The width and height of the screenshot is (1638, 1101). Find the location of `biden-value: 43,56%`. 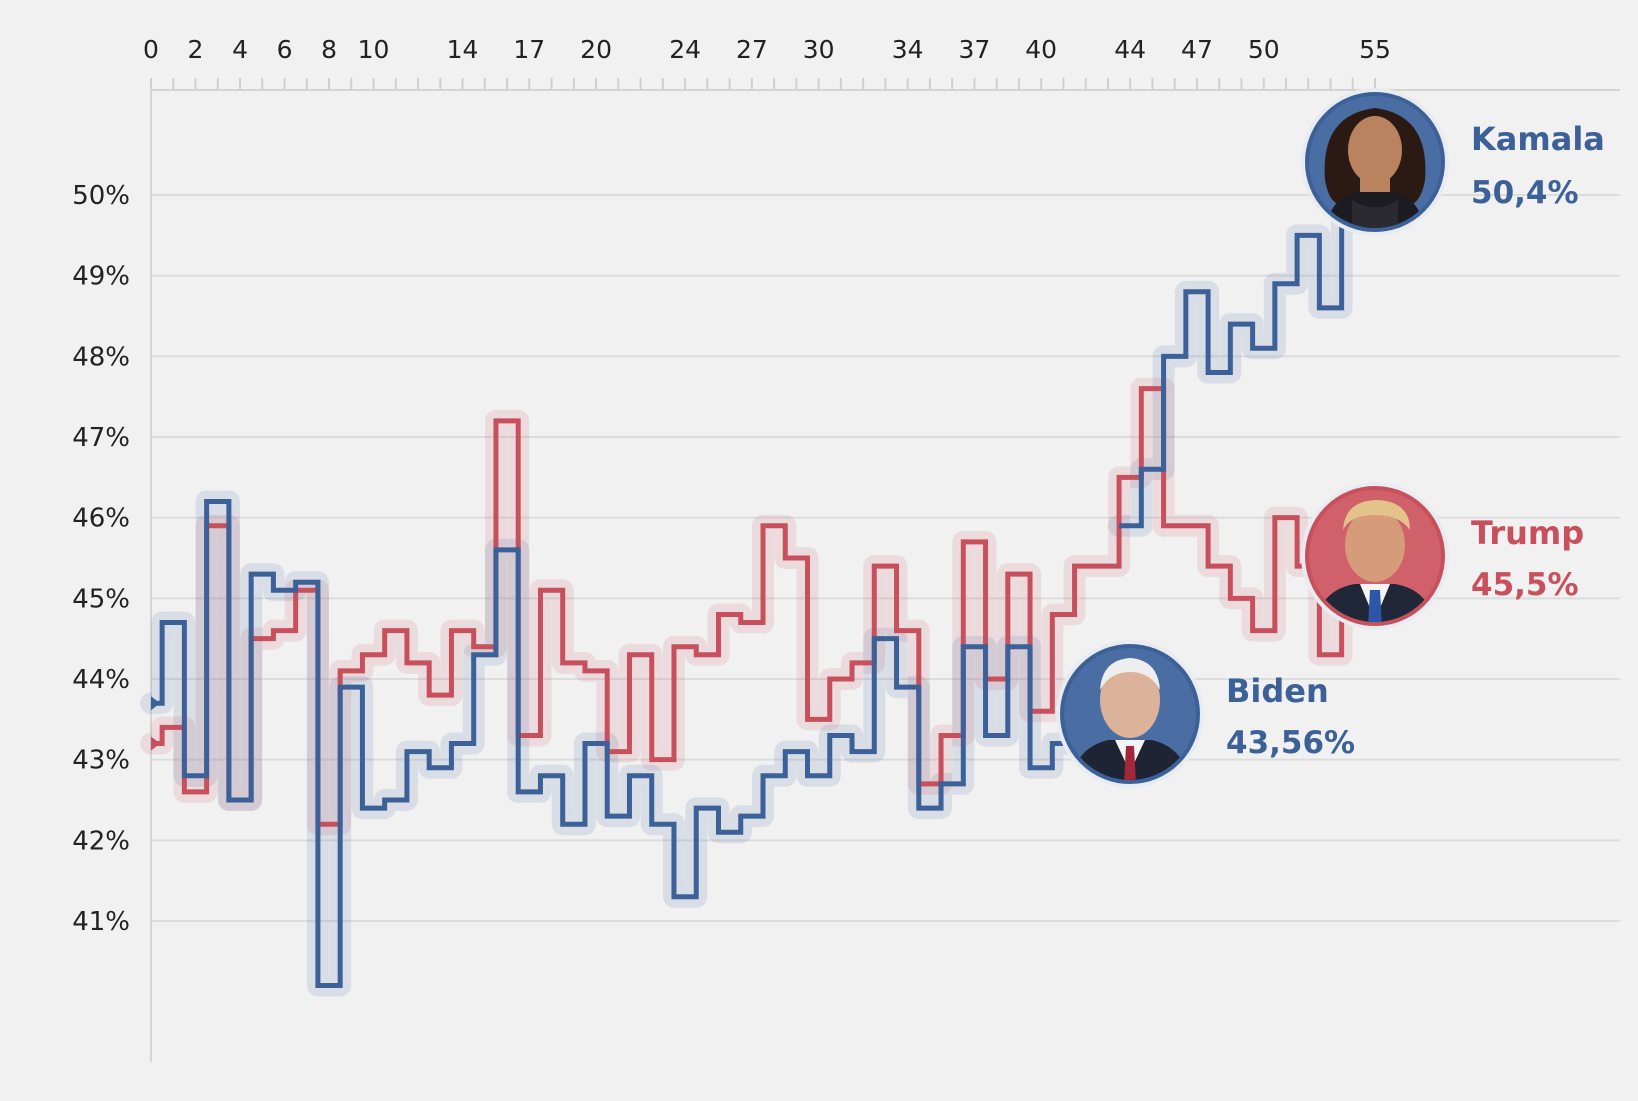

biden-value: 43,56% is located at coordinates (1290, 743).